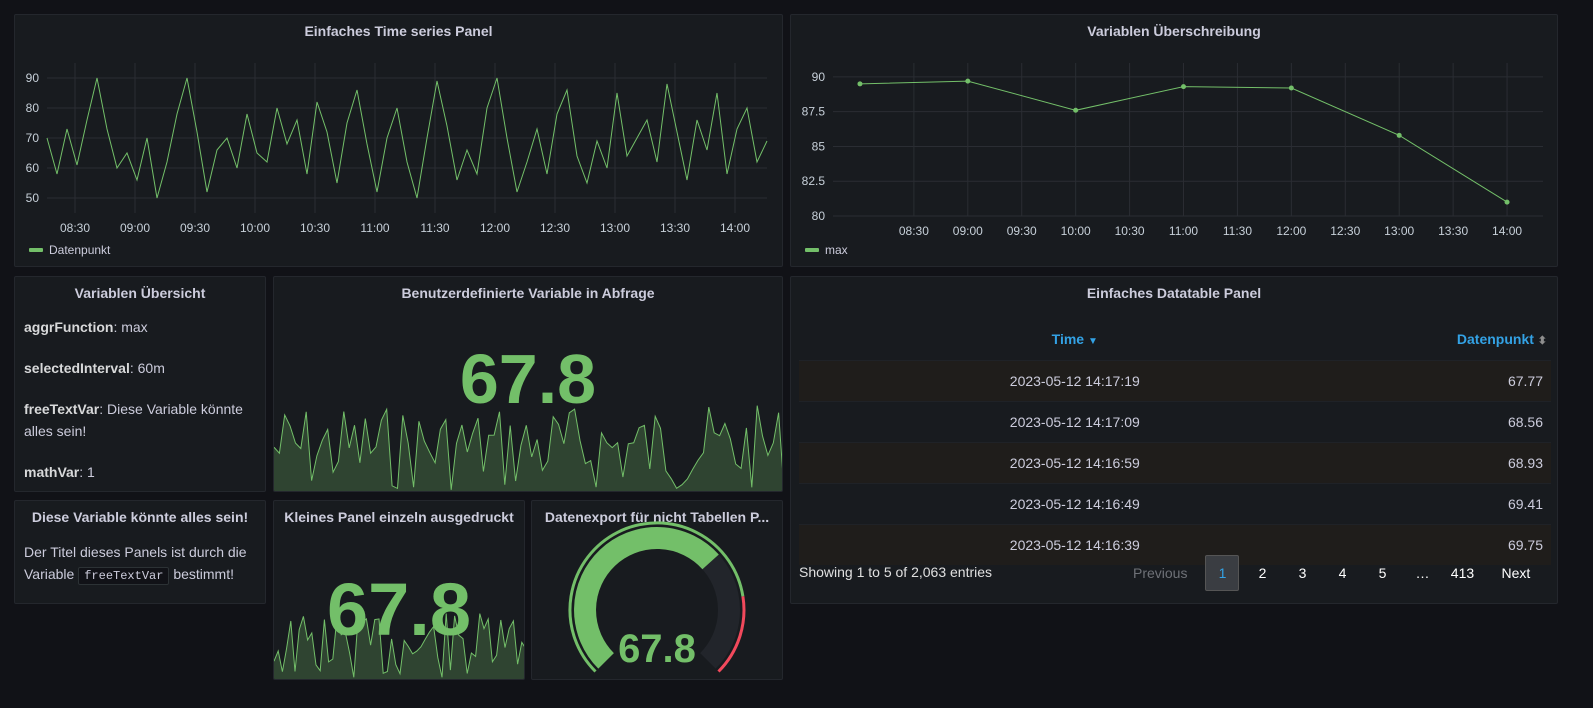 The height and width of the screenshot is (708, 1593). I want to click on table-row: 2023-05-12 14:17:09 68.56, so click(1175, 422).